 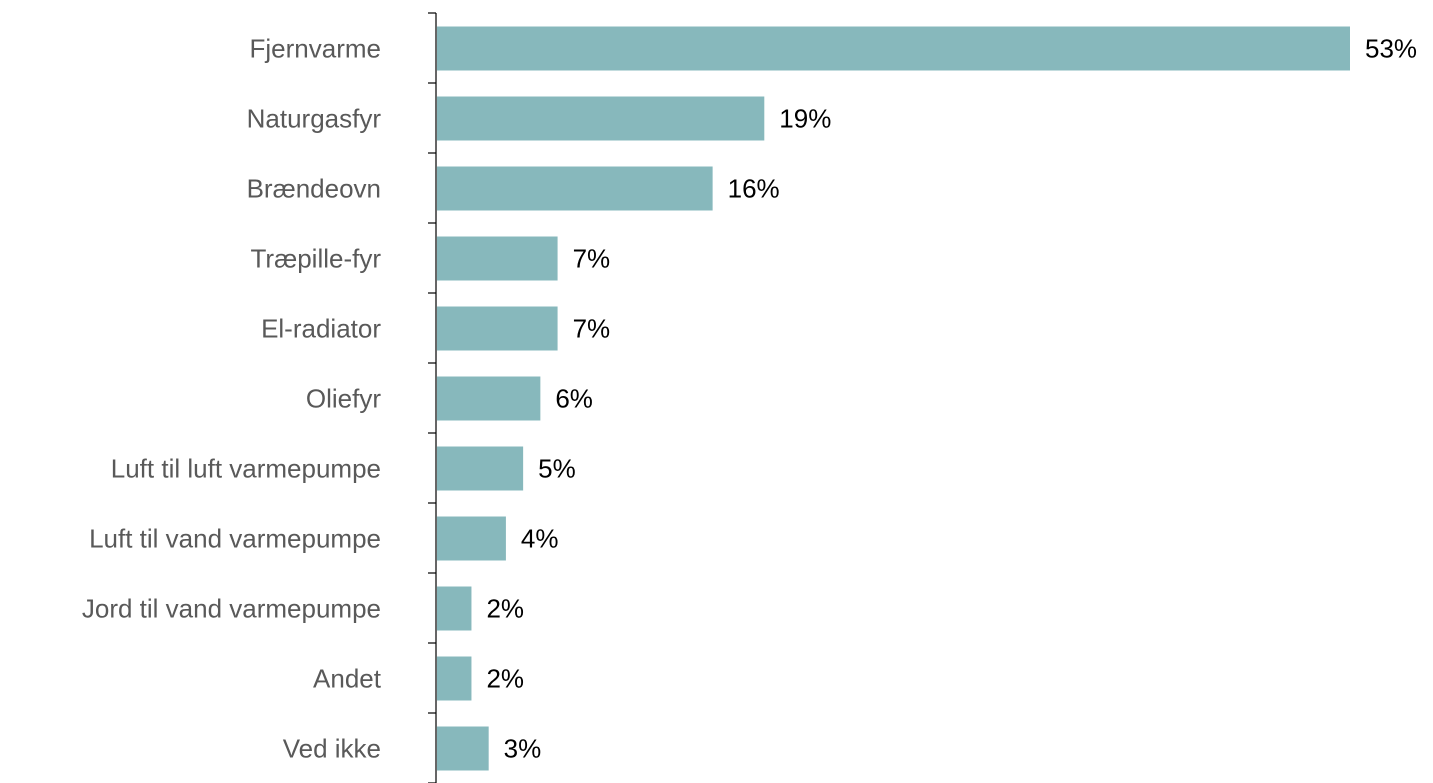 I want to click on value-label: 5%, so click(x=557, y=469).